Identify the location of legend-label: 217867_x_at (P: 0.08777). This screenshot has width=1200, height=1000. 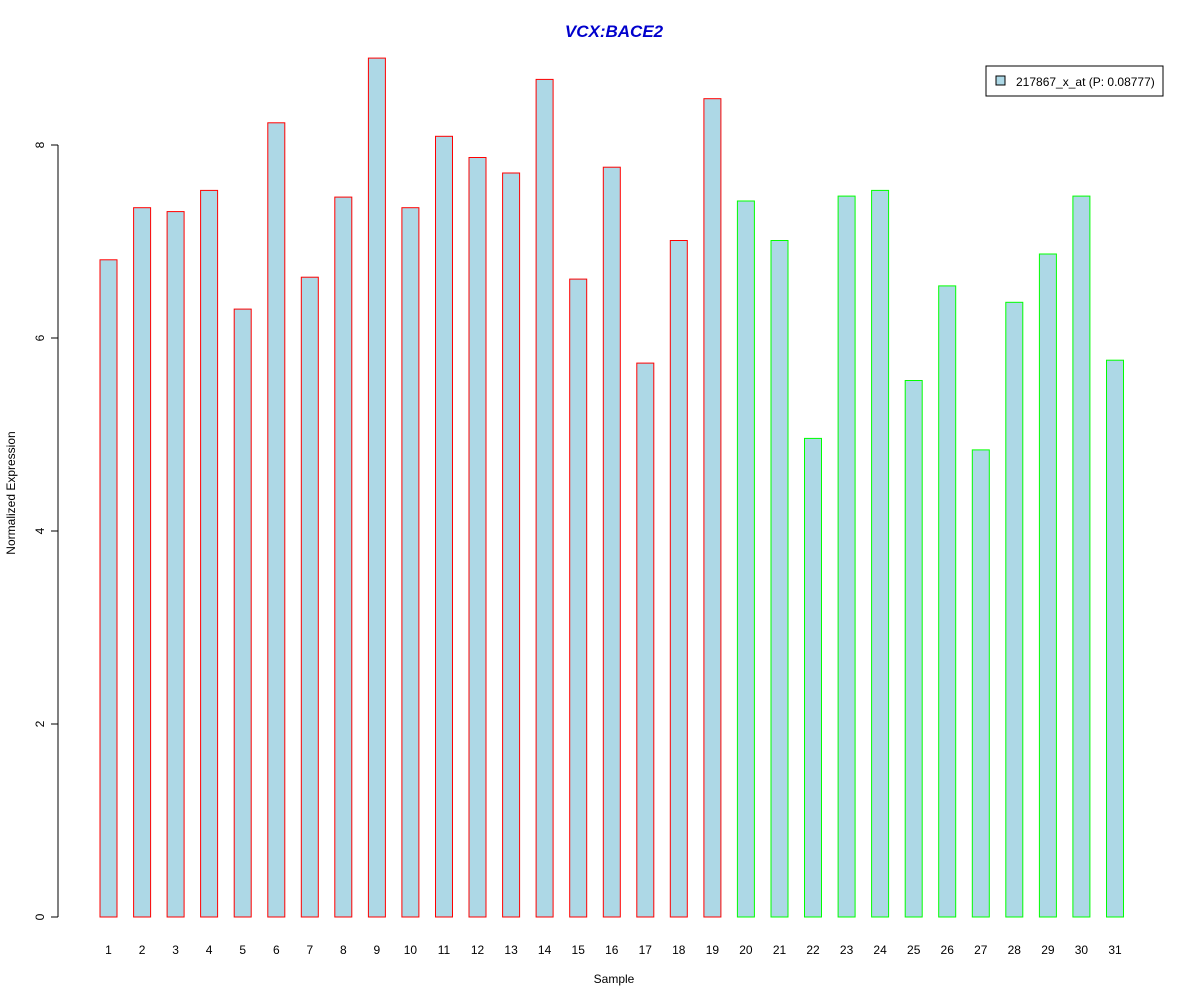
(1085, 82).